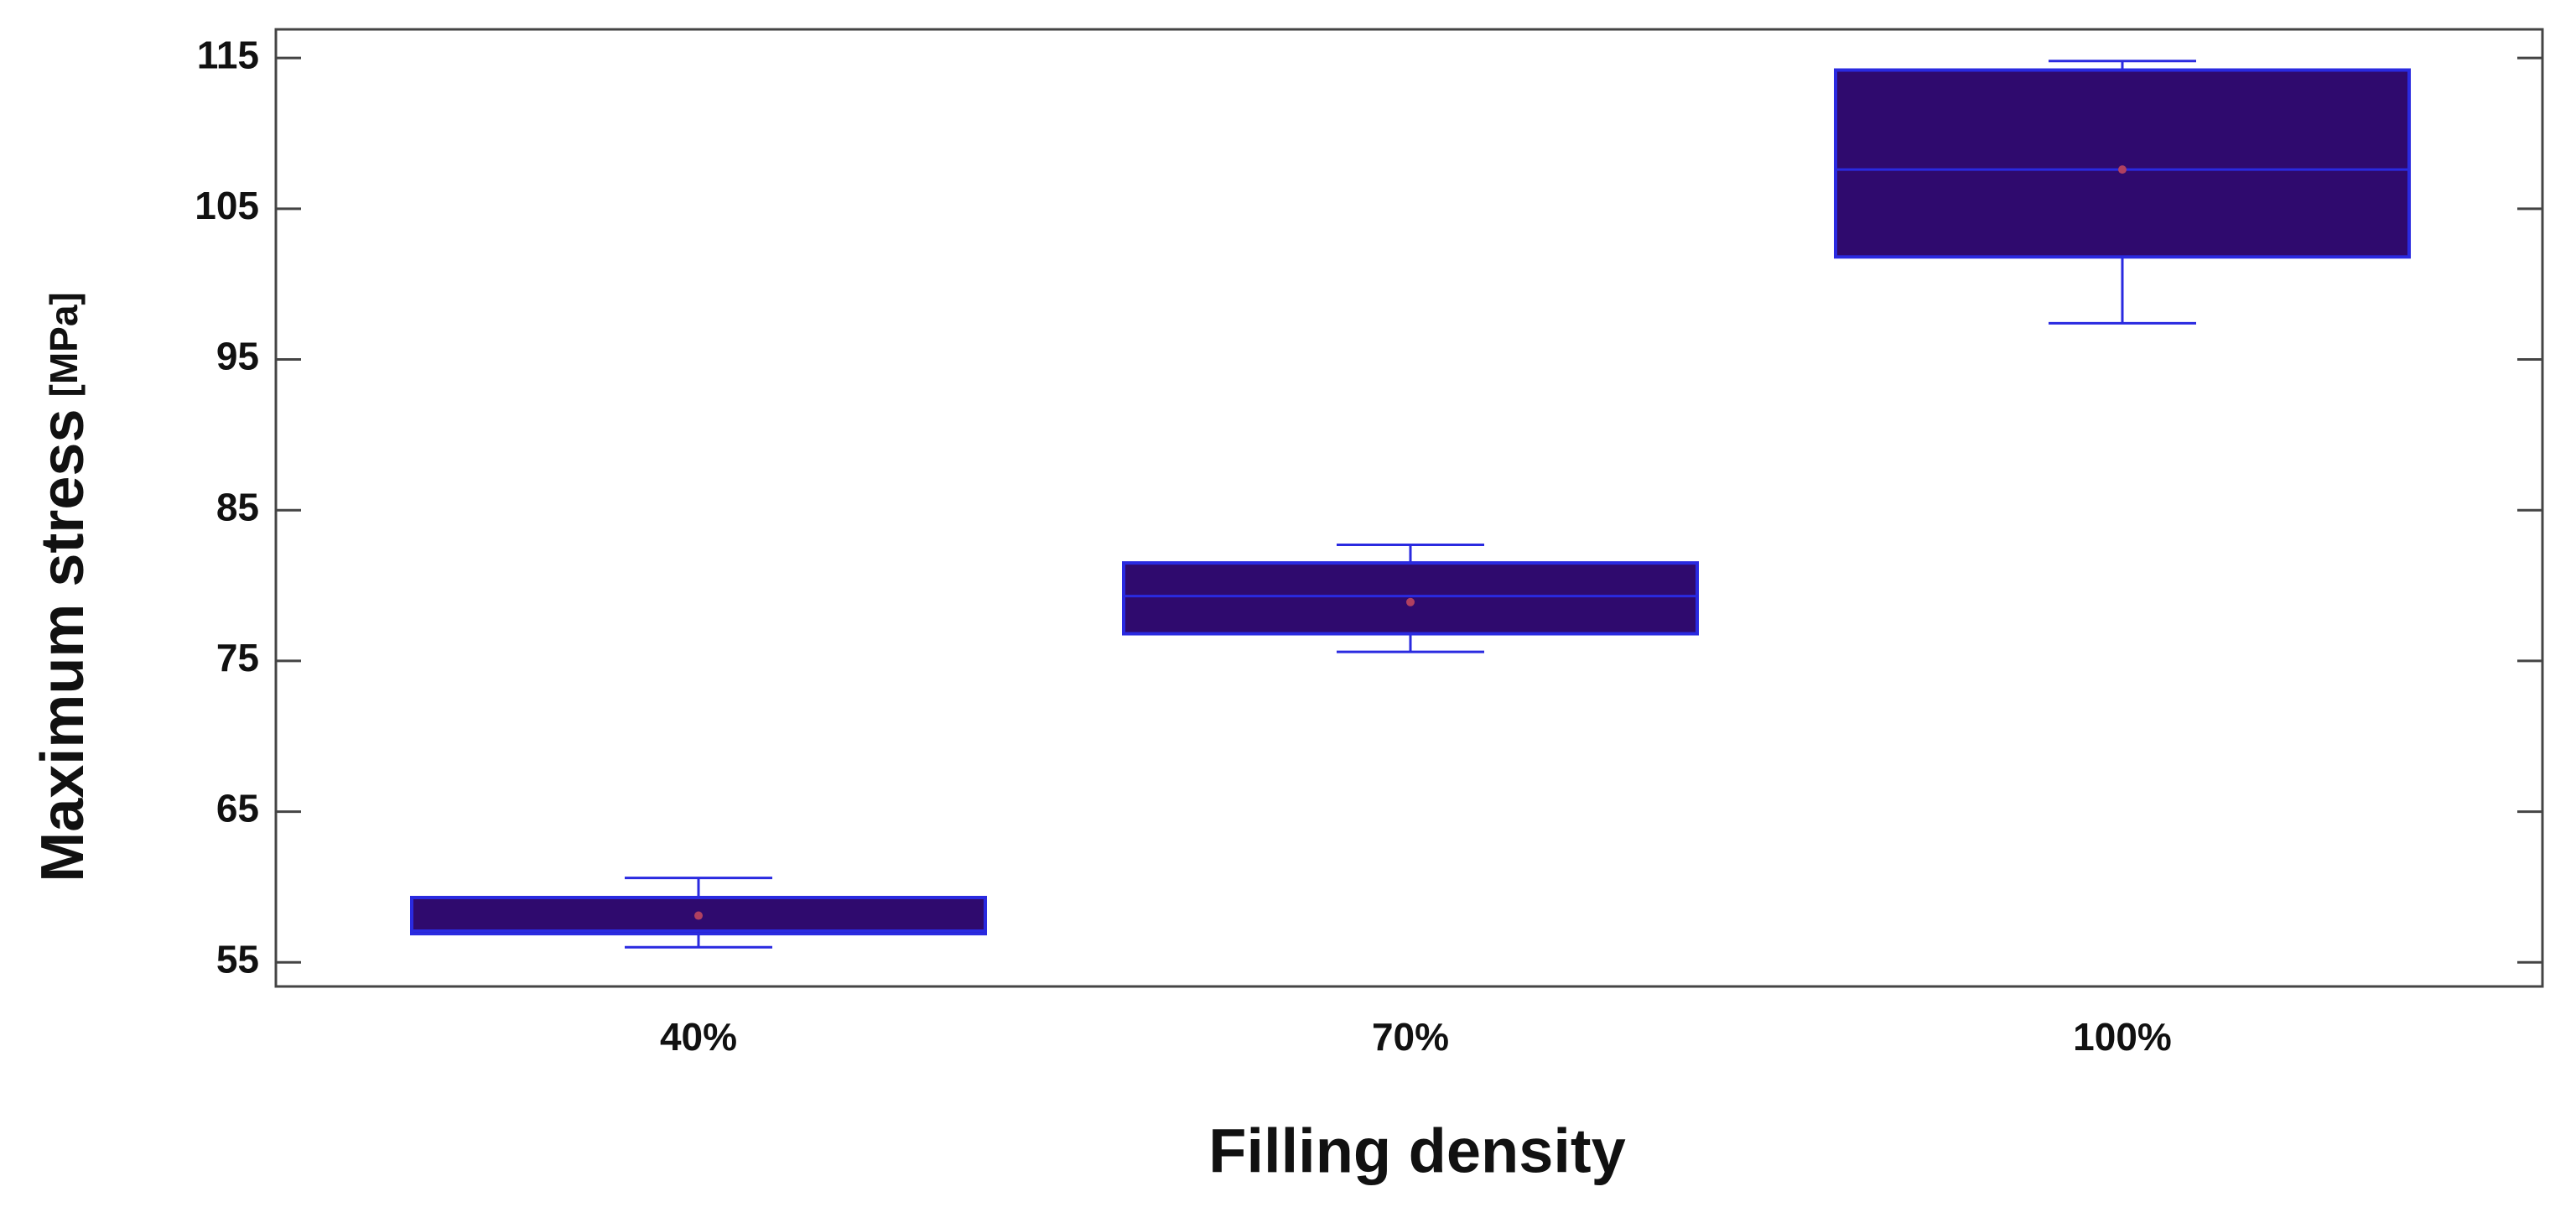  Describe the element at coordinates (2122, 1037) in the screenshot. I see `x-tick-label: 100%` at that location.